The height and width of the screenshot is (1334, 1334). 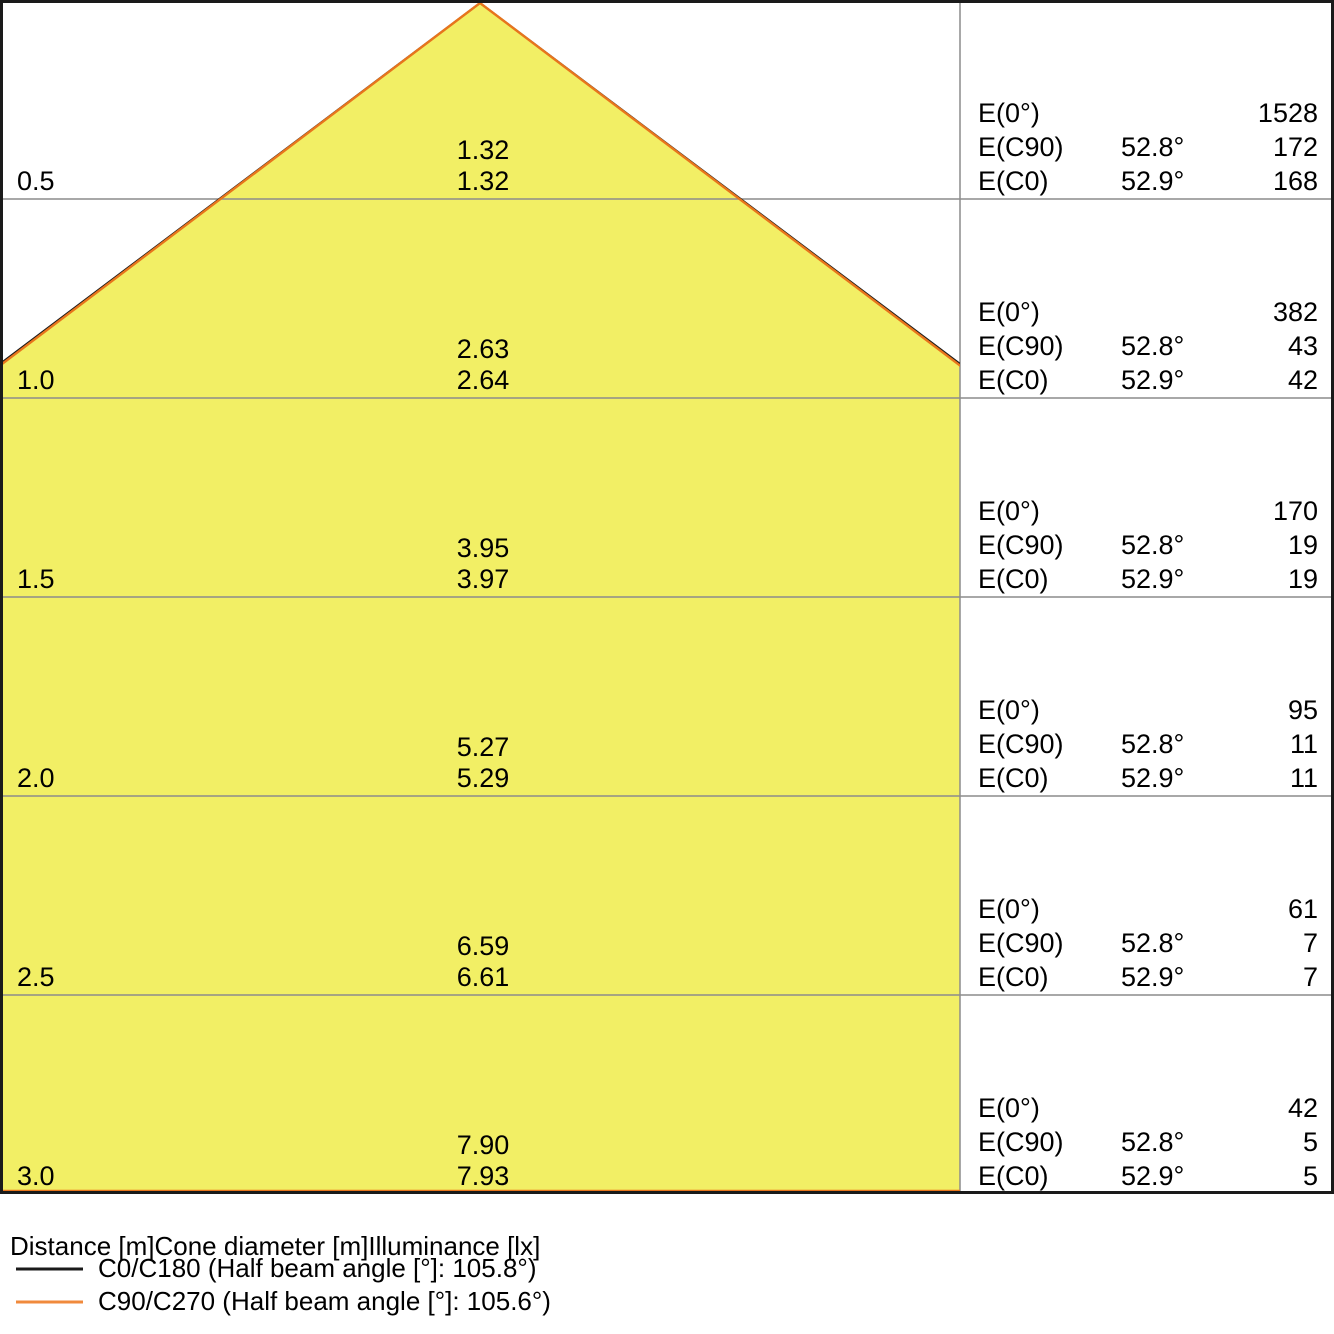 I want to click on distance-row-3-0m: 3.0 7.90 7.93, so click(x=483, y=1097).